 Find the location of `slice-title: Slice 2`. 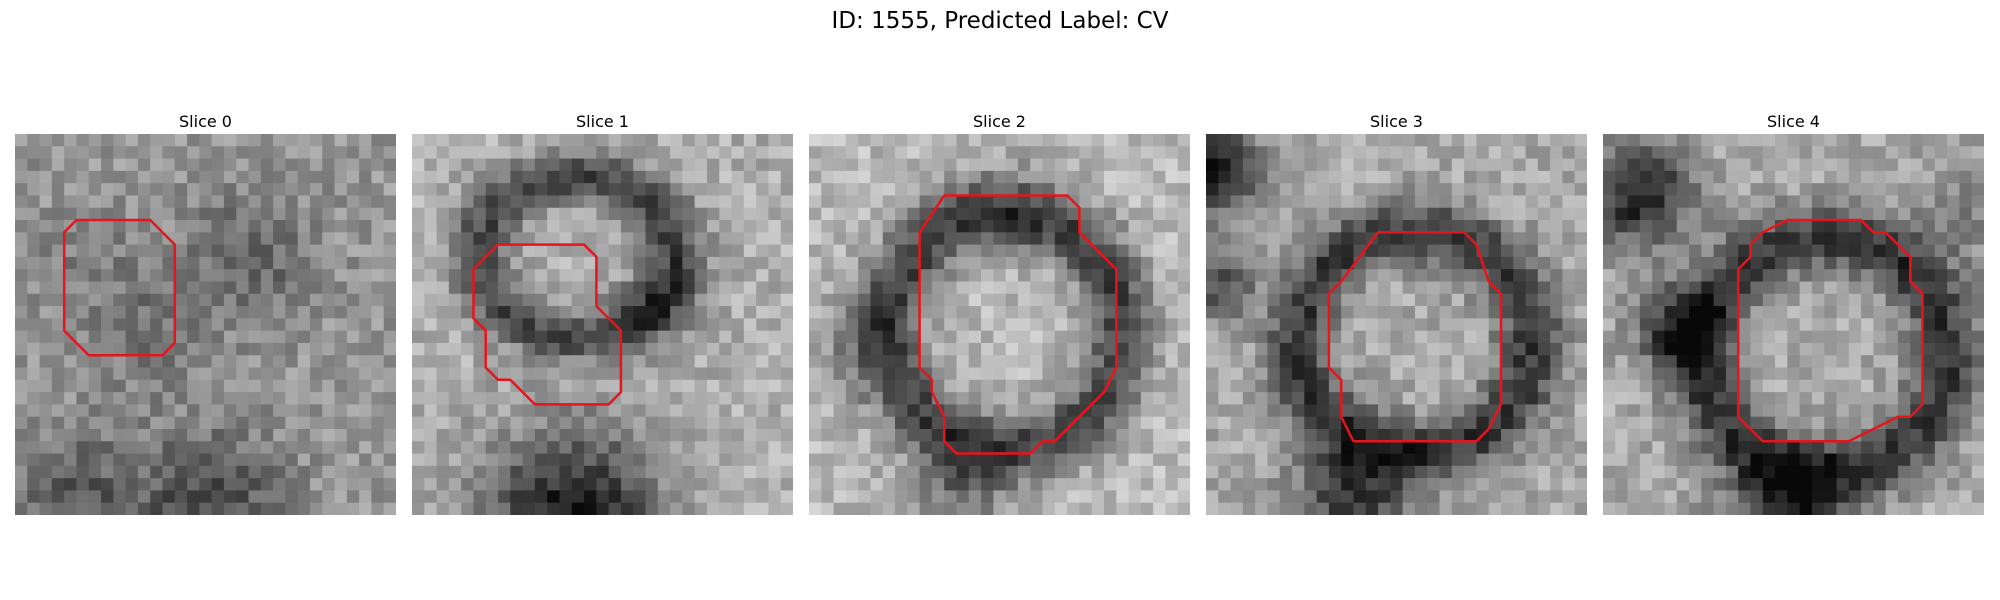

slice-title: Slice 2 is located at coordinates (999, 121).